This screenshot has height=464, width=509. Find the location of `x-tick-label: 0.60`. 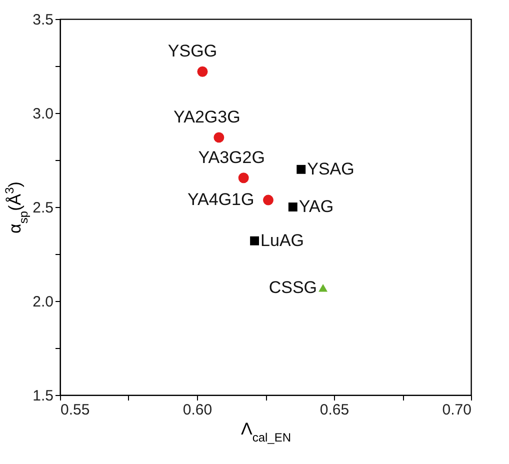

x-tick-label: 0.60 is located at coordinates (197, 410).